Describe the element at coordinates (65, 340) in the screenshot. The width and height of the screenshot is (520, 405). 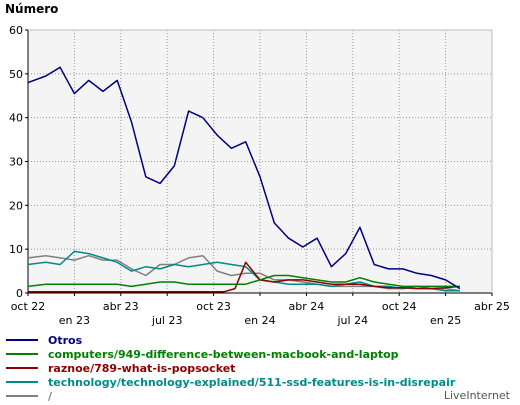
I see `legend-label: Otros` at that location.